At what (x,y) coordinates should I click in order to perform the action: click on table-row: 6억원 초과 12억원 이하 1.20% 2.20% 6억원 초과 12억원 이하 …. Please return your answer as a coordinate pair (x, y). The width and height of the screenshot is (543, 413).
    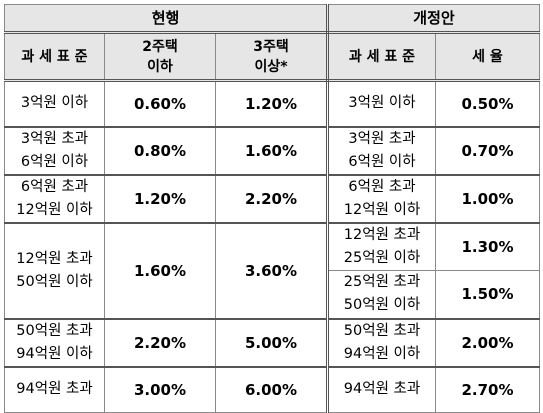
    Looking at the image, I should click on (272, 199).